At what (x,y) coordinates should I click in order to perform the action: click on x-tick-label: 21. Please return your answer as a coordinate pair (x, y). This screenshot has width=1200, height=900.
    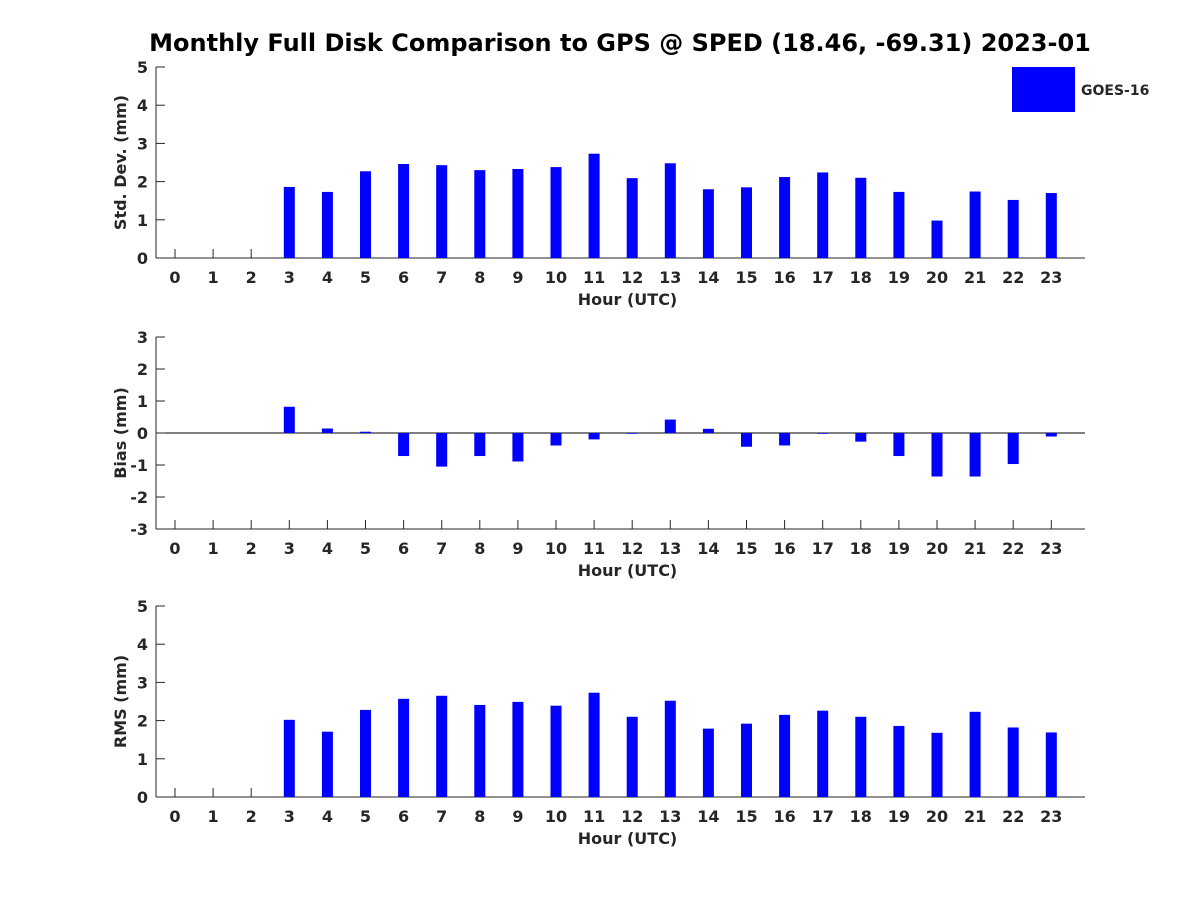
    Looking at the image, I should click on (975, 548).